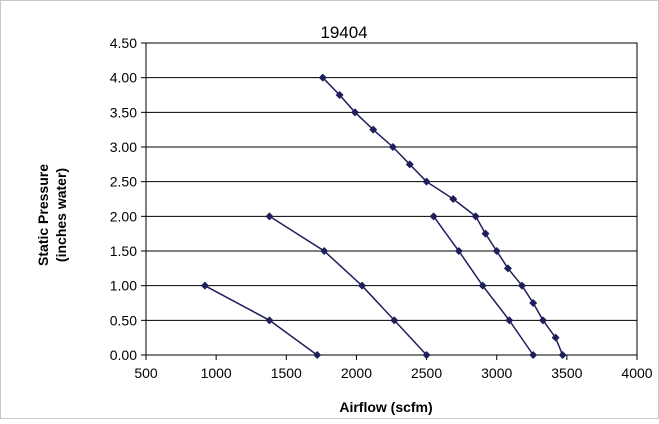 This screenshot has height=424, width=659. Describe the element at coordinates (343, 32) in the screenshot. I see `chart-title: 19404` at that location.